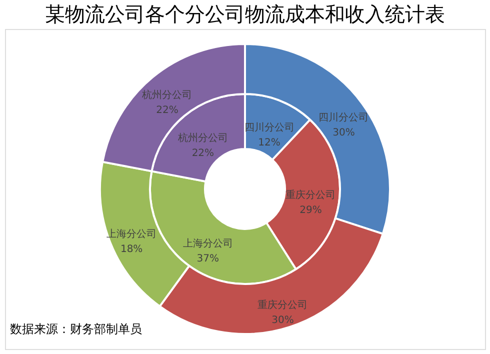 The height and width of the screenshot is (354, 490). I want to click on slice-label: 上海分公司, so click(207, 244).